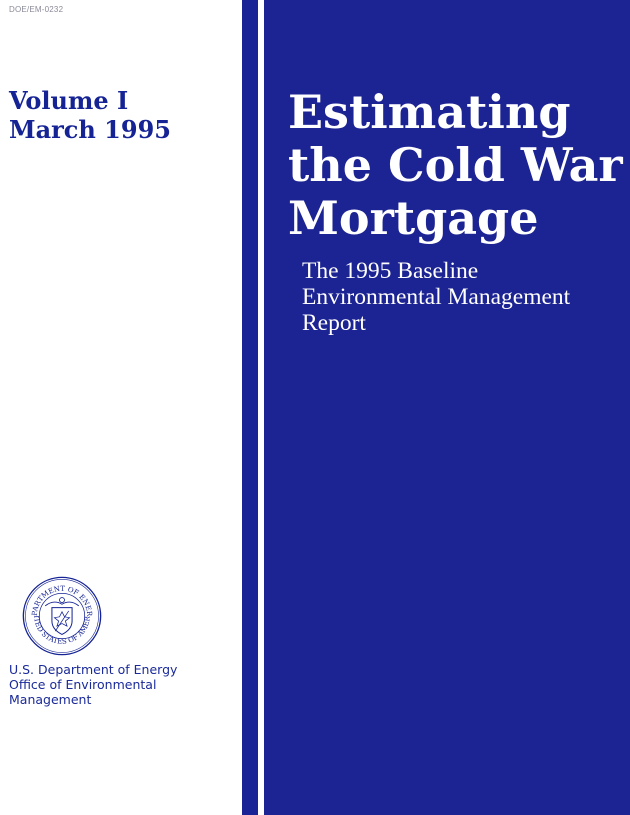  What do you see at coordinates (36, 9) in the screenshot?
I see `document-number: DOE/EM-0232` at bounding box center [36, 9].